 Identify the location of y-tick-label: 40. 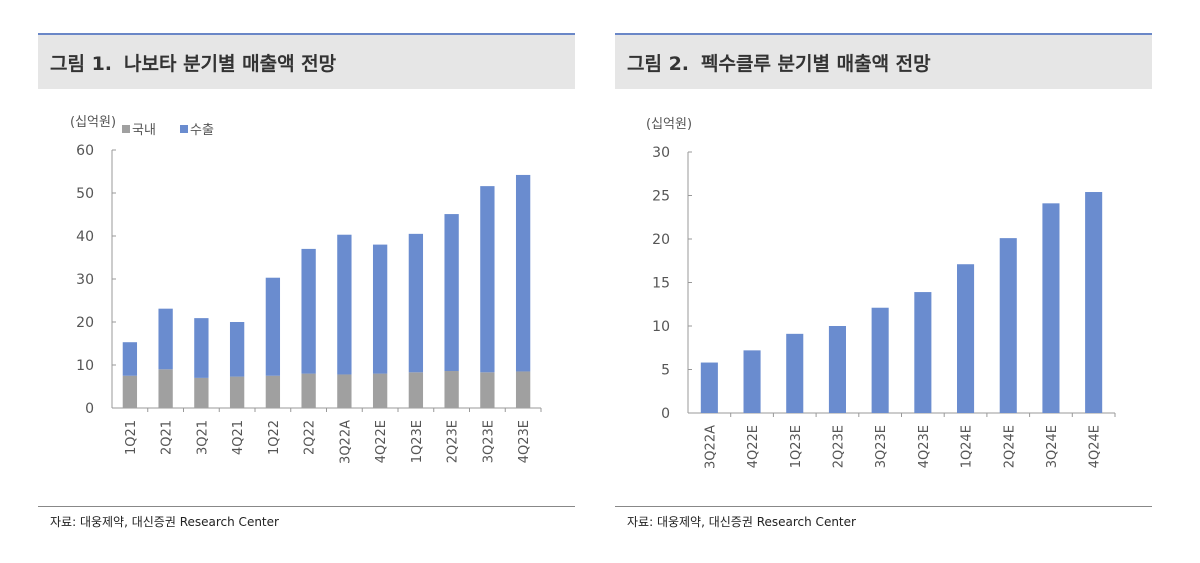
(85, 237).